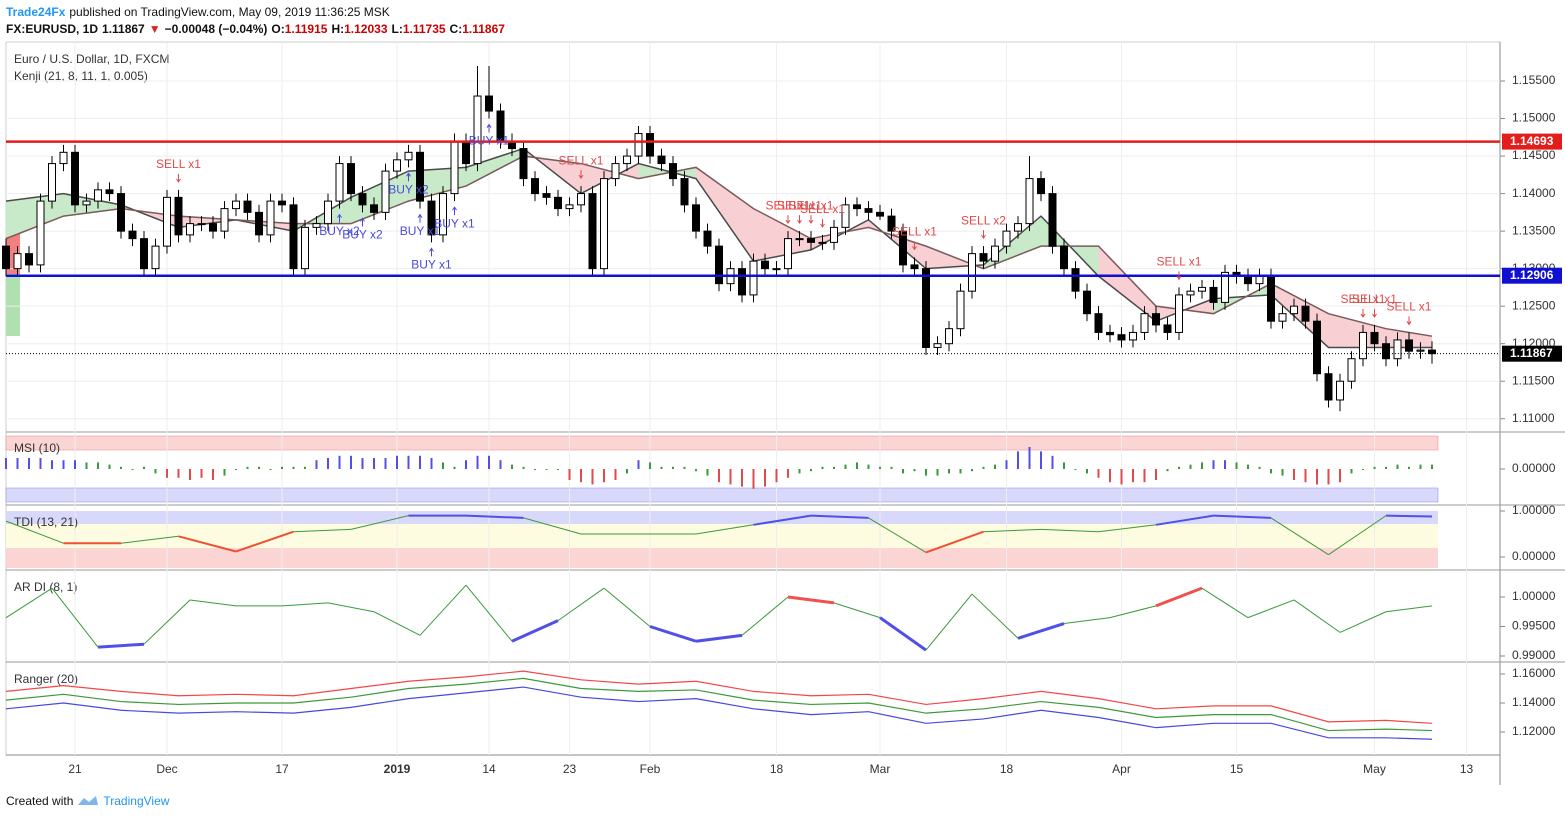 Image resolution: width=1565 pixels, height=819 pixels. Describe the element at coordinates (719, 704) in the screenshot. I see `ranger-line` at that location.